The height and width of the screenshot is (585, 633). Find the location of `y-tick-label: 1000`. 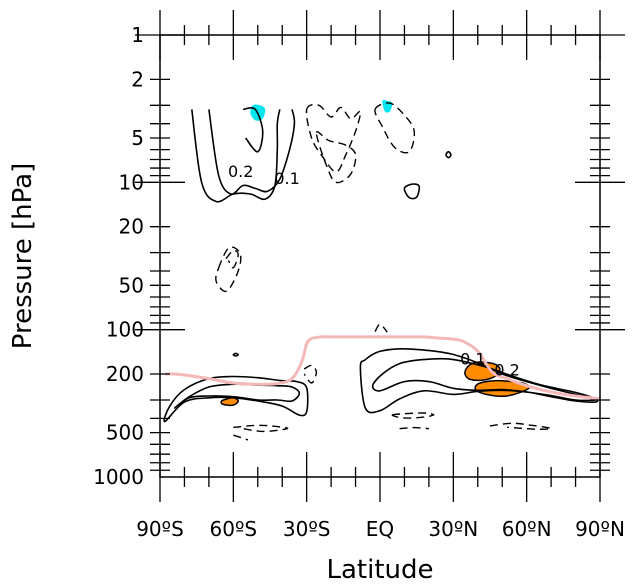

y-tick-label: 1000 is located at coordinates (118, 477).